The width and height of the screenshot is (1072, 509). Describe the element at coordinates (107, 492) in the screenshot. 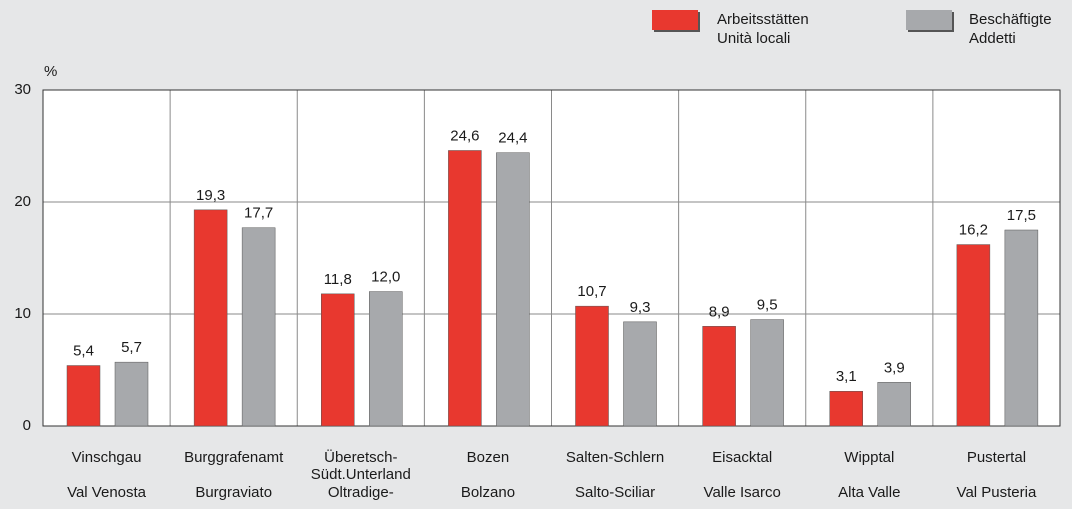

I see `x-tick-label: Val Venosta` at that location.